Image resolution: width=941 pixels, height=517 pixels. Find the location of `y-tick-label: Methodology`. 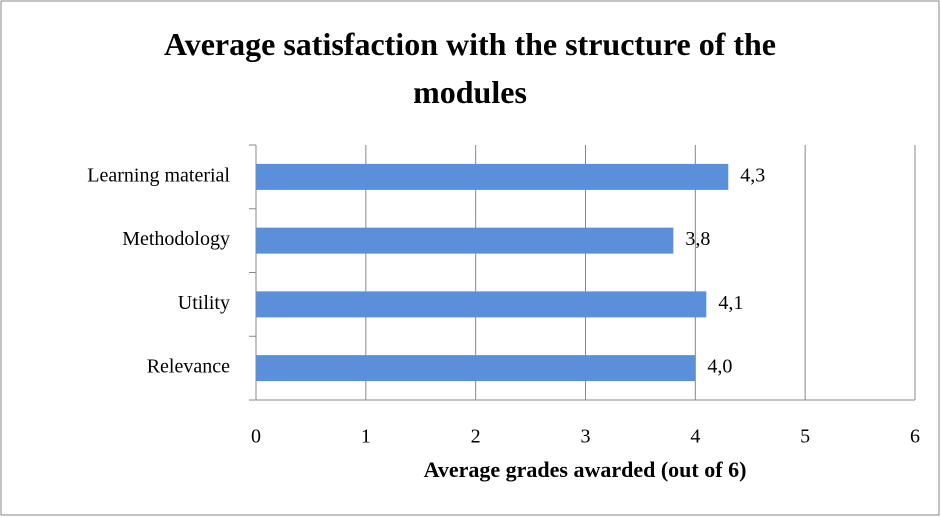

y-tick-label: Methodology is located at coordinates (176, 239).